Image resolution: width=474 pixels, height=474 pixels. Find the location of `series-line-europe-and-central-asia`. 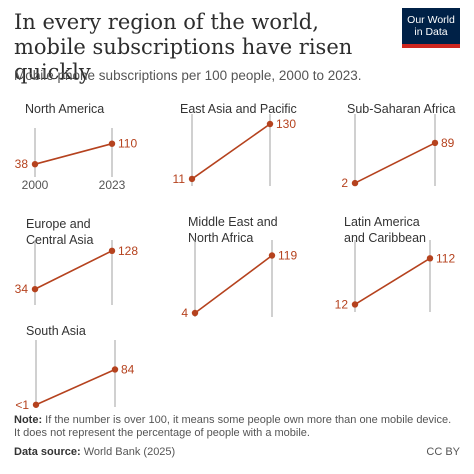

series-line-europe-and-central-asia is located at coordinates (73, 270).